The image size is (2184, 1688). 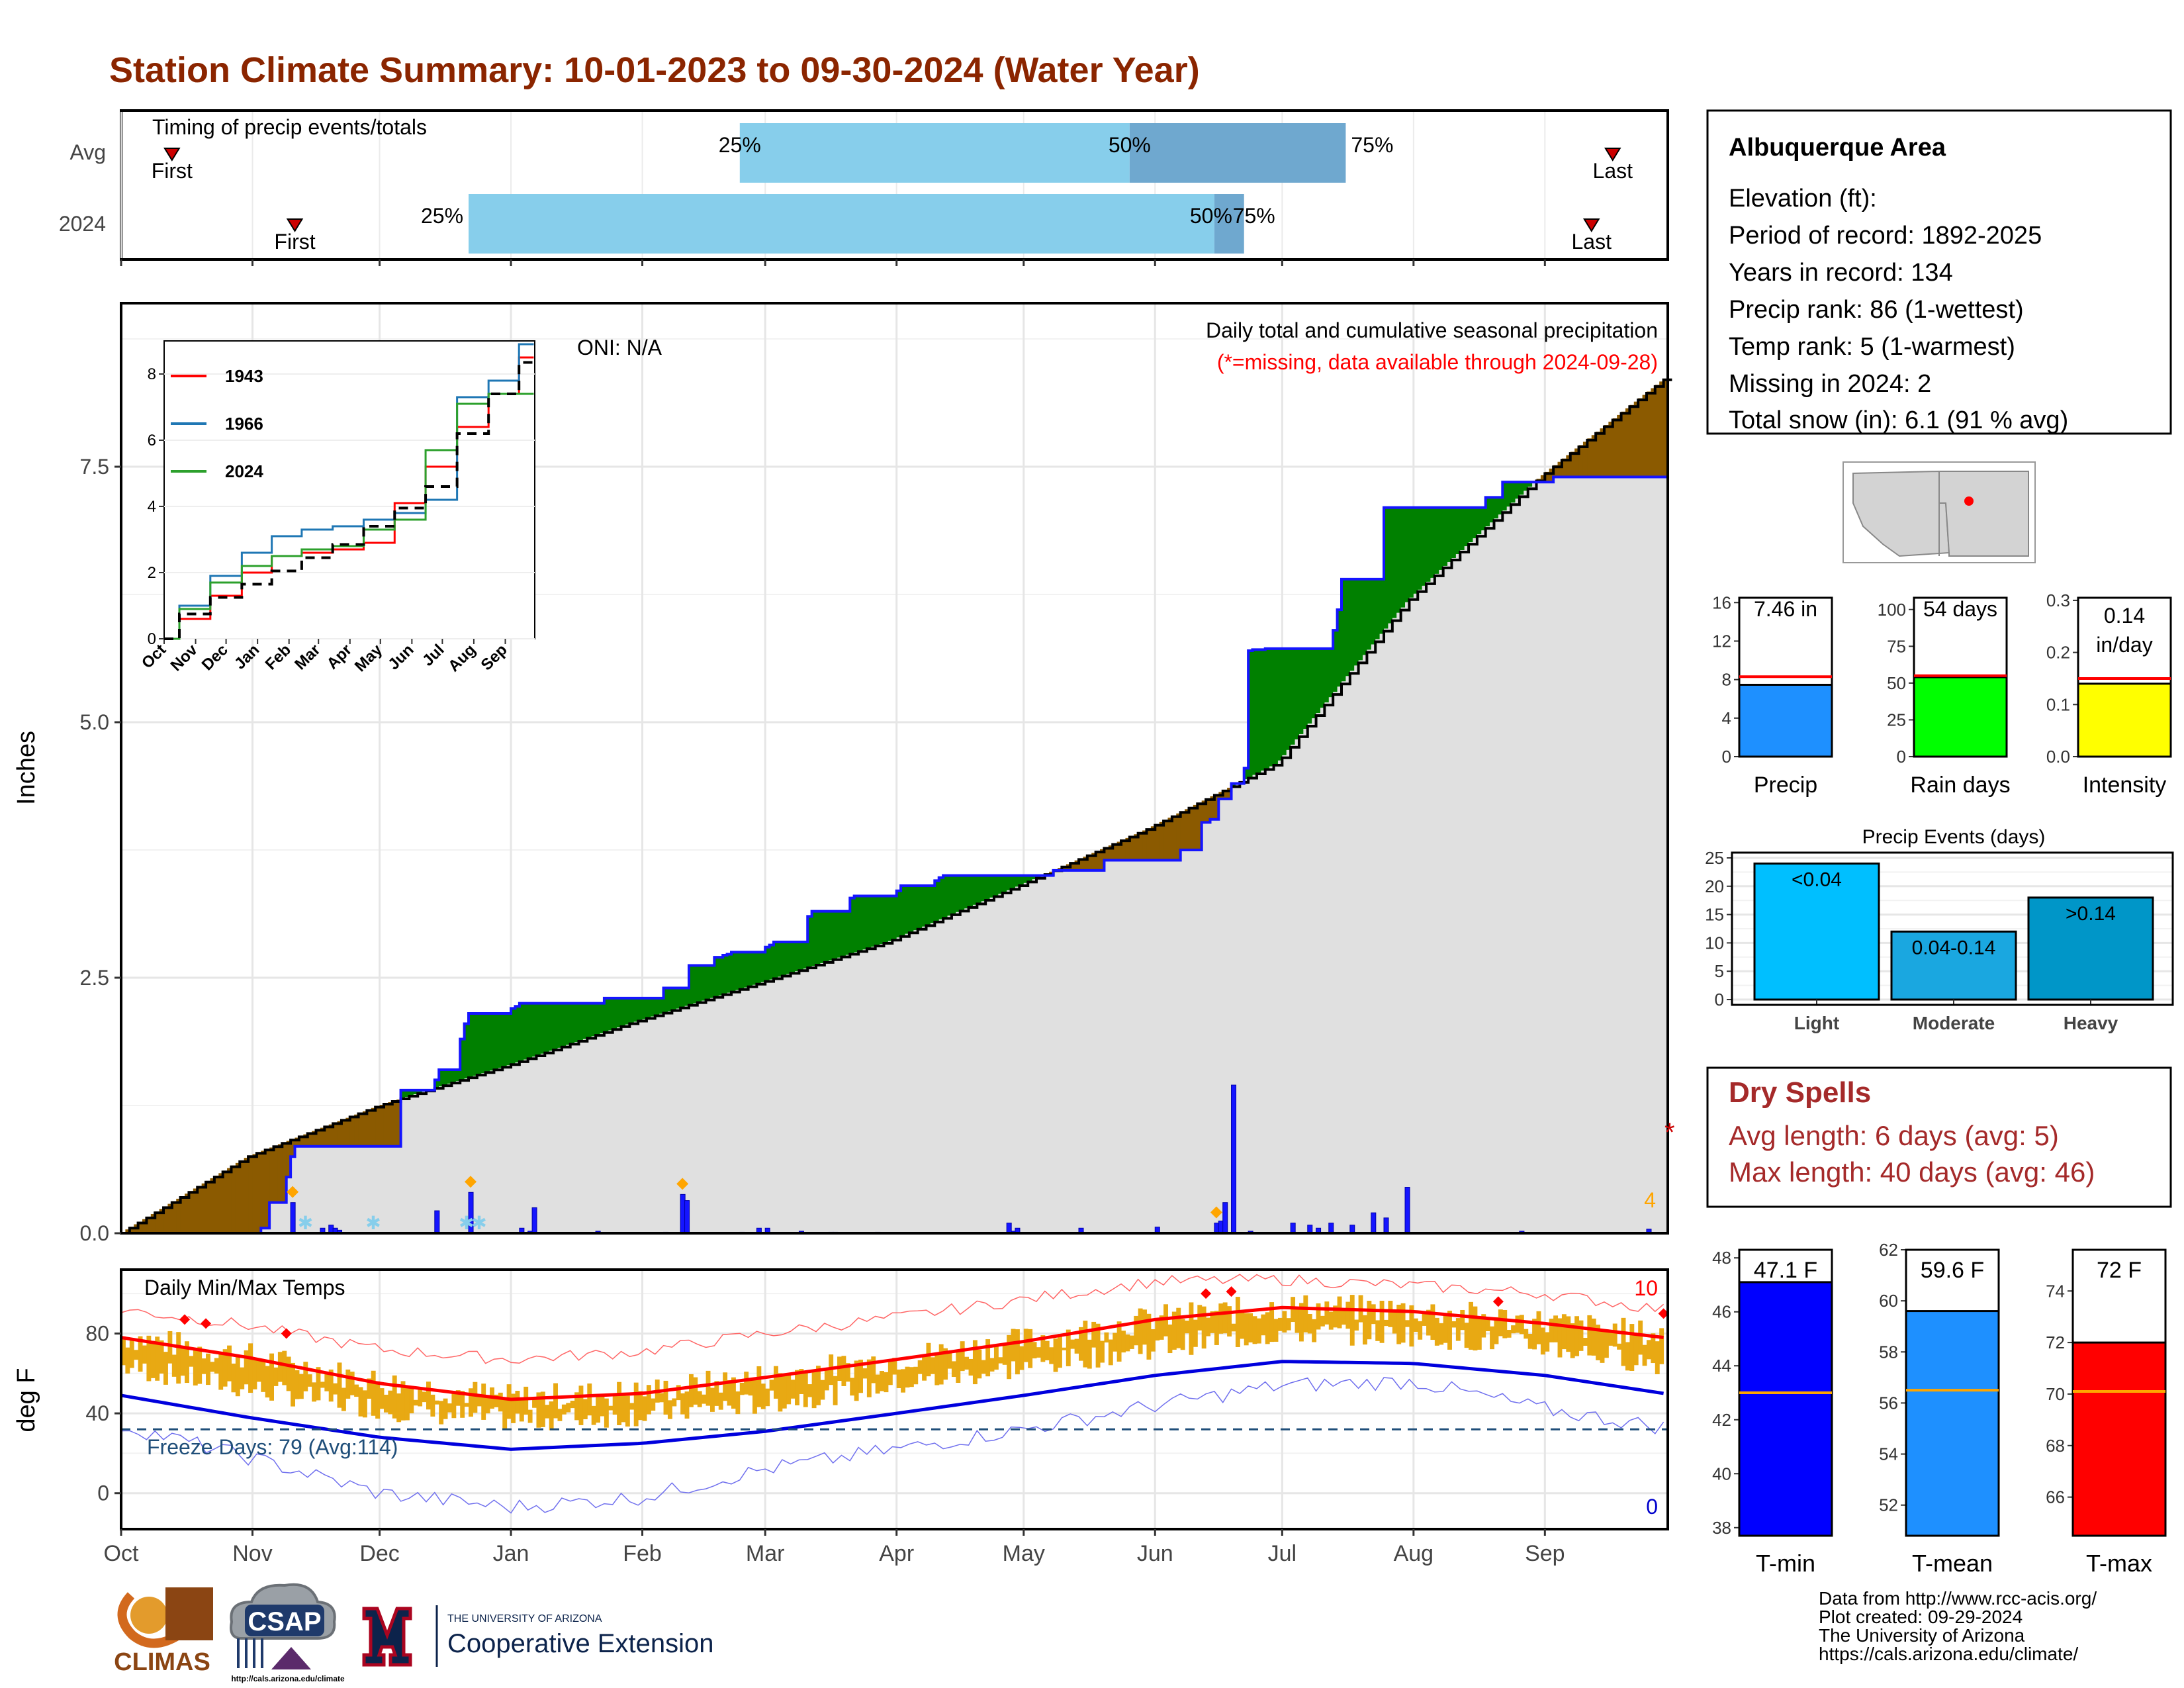 I want to click on inset-line-1966, so click(x=349, y=491).